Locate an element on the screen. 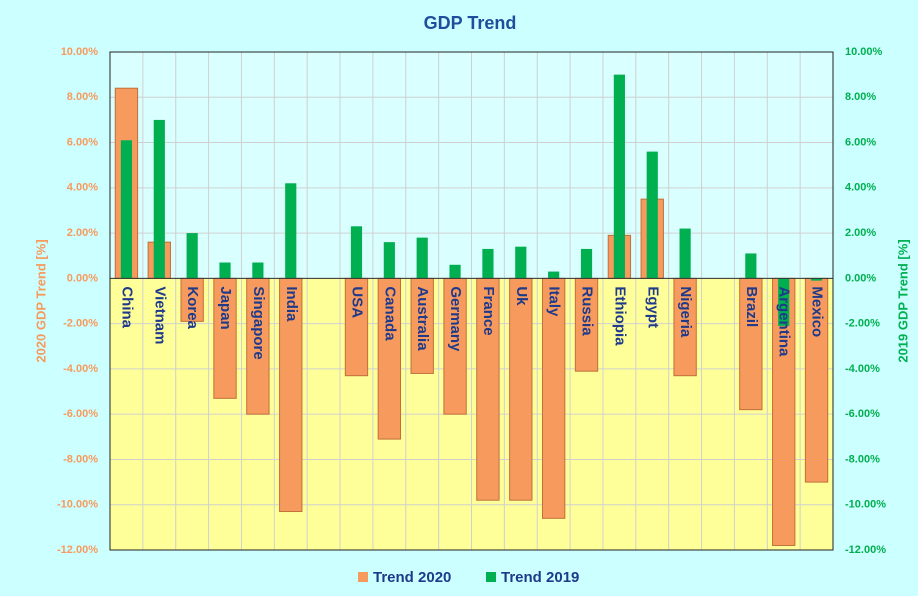 The height and width of the screenshot is (596, 918). x-tick-label: Nigeria is located at coordinates (685, 312).